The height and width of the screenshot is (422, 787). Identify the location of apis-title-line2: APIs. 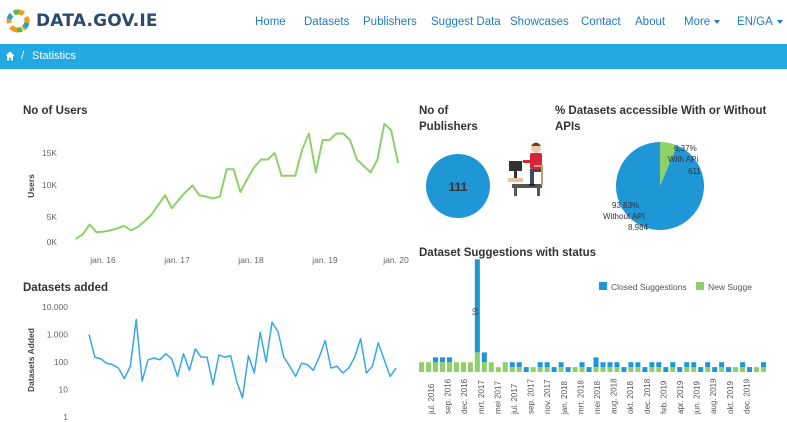
(568, 127).